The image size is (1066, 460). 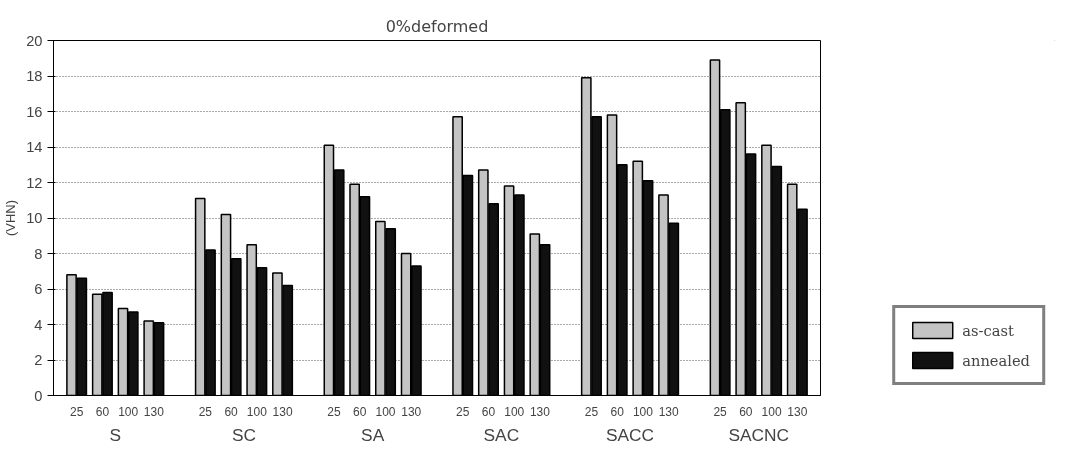 I want to click on text: SAC, so click(x=501, y=434).